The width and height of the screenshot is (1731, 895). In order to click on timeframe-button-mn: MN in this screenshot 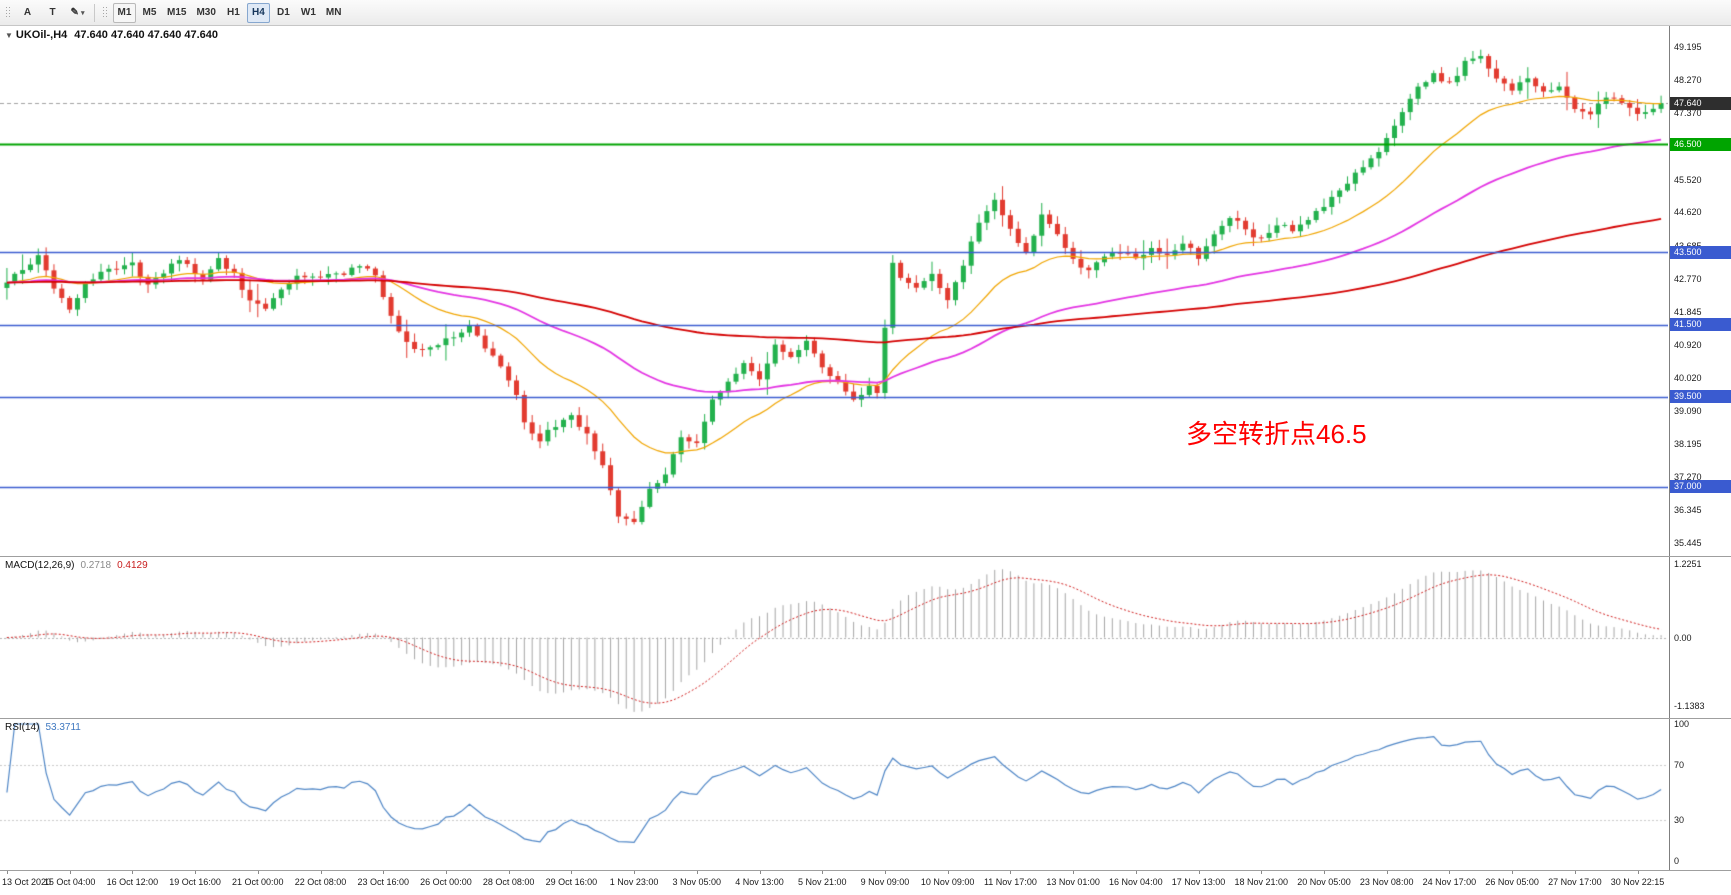, I will do `click(333, 12)`.